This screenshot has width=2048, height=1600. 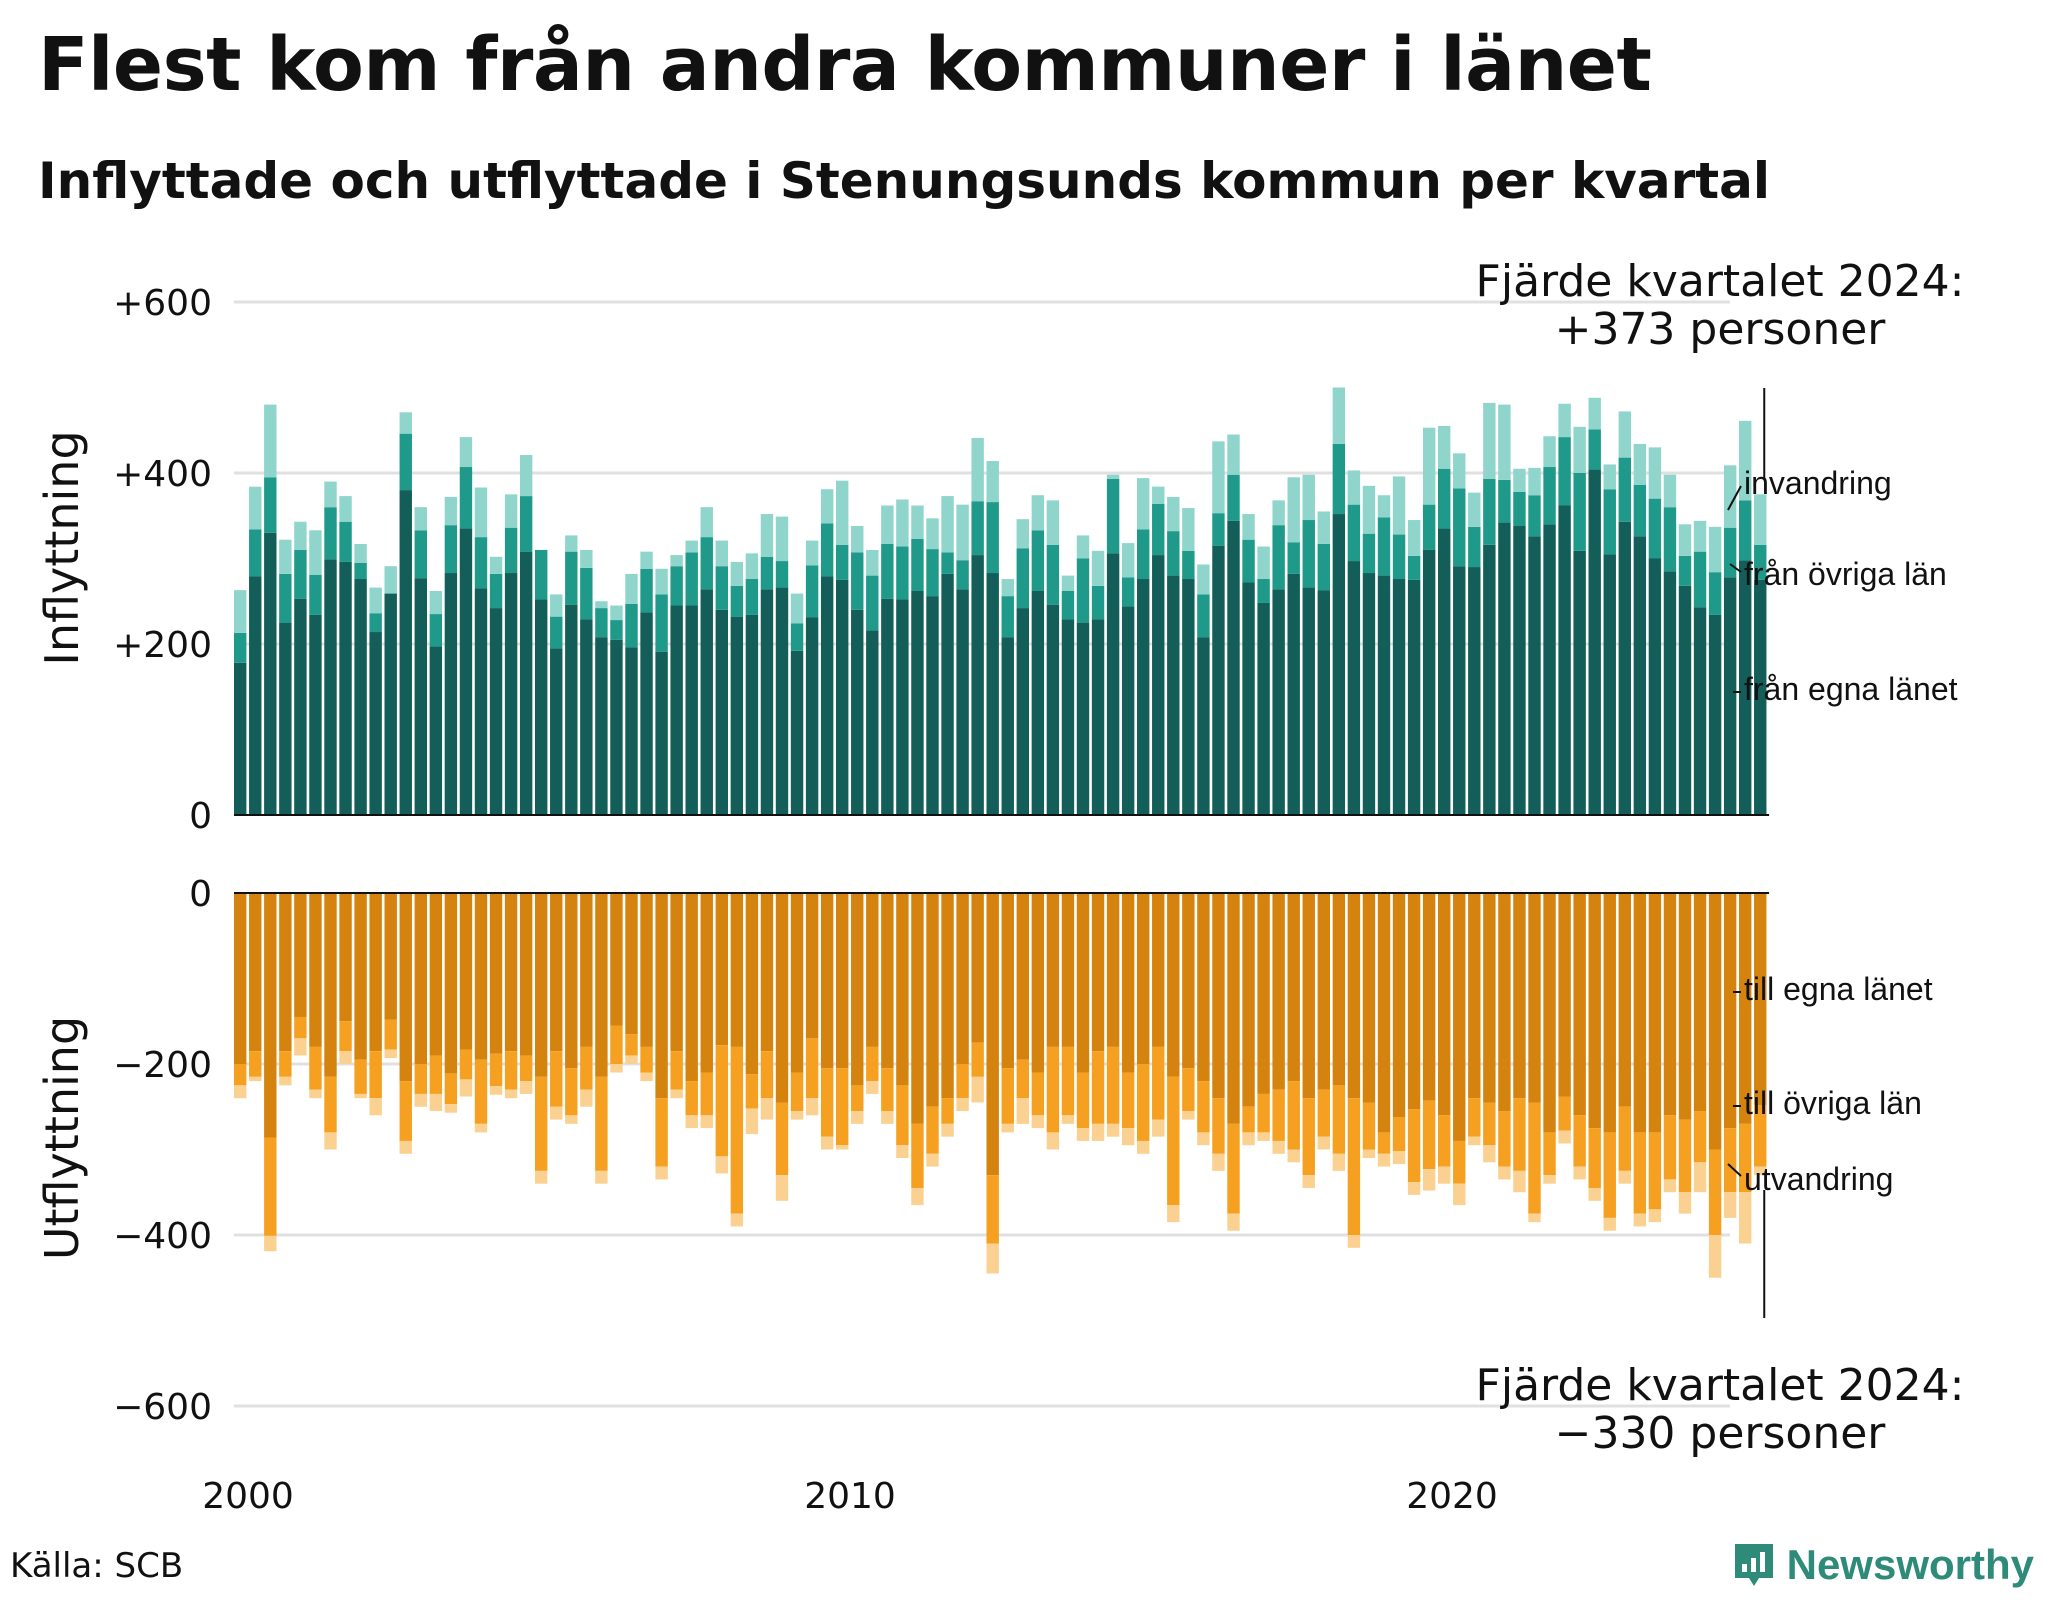 I want to click on y-tick-bottom: −600, so click(x=162, y=1407).